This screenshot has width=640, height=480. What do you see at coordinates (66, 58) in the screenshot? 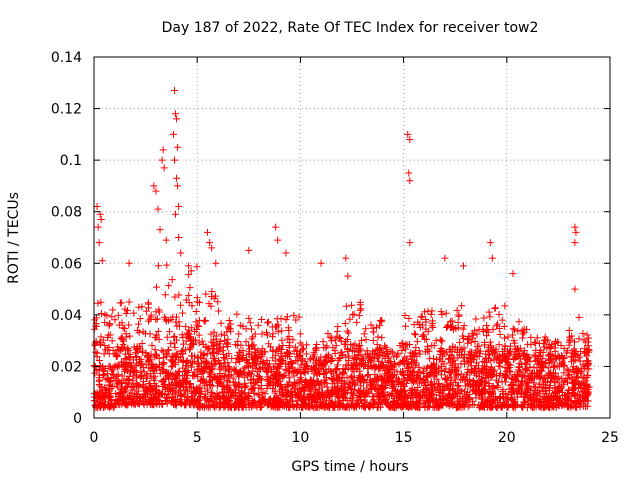
I see `y-tick-label: 0.14` at bounding box center [66, 58].